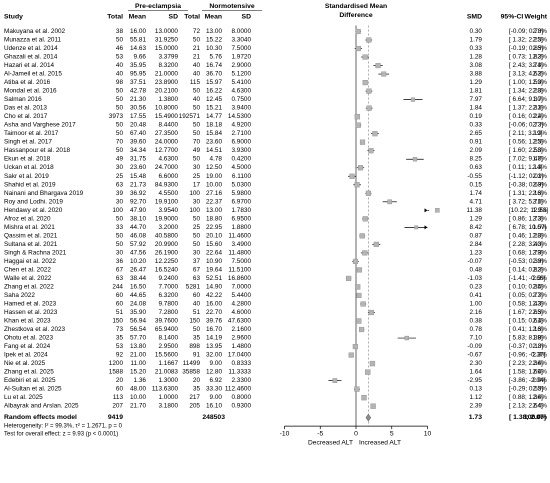 The height and width of the screenshot is (483, 550). Describe the element at coordinates (474, 355) in the screenshot. I see `study-smd: -0.67` at that location.